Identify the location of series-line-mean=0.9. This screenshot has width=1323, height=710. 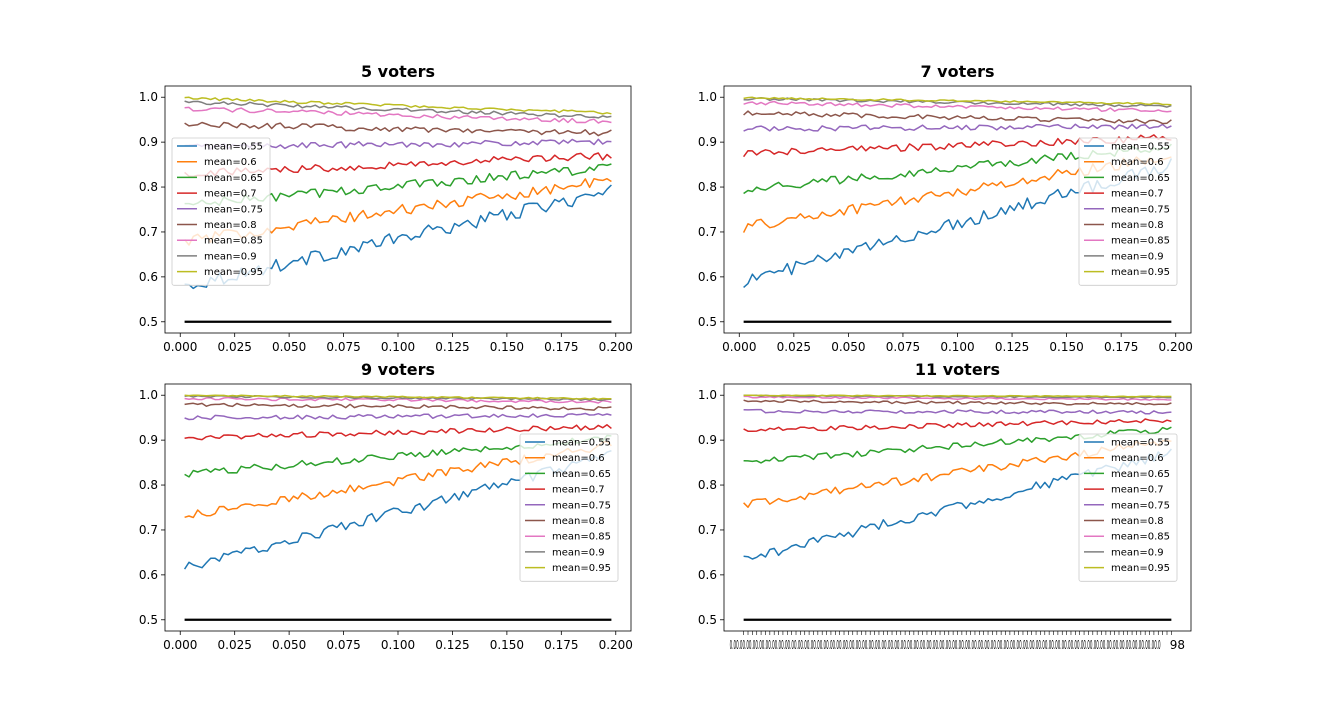
(398, 109).